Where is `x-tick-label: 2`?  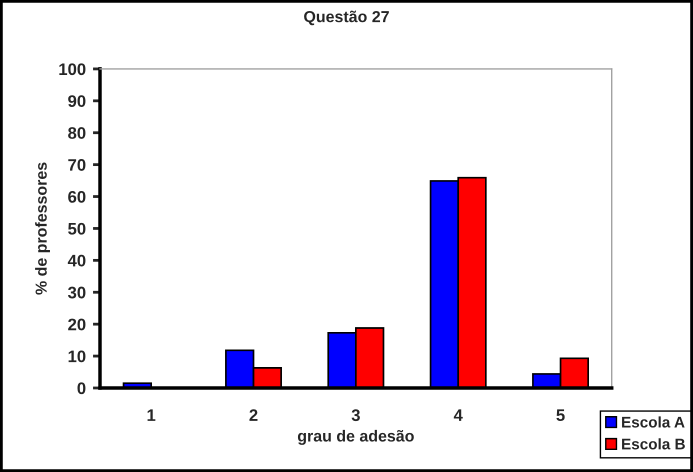 x-tick-label: 2 is located at coordinates (253, 415).